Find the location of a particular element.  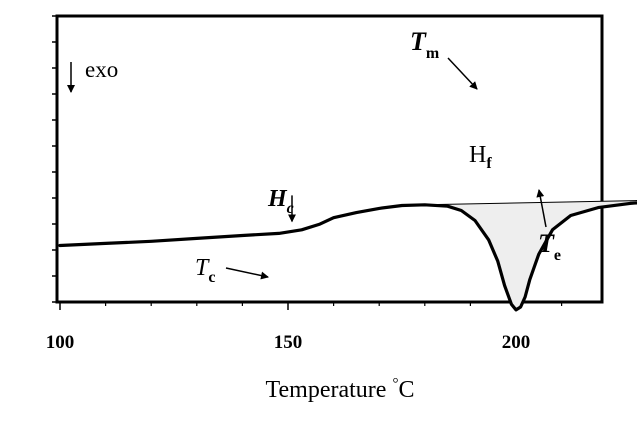

hc-label: Hc is located at coordinates (280, 201).